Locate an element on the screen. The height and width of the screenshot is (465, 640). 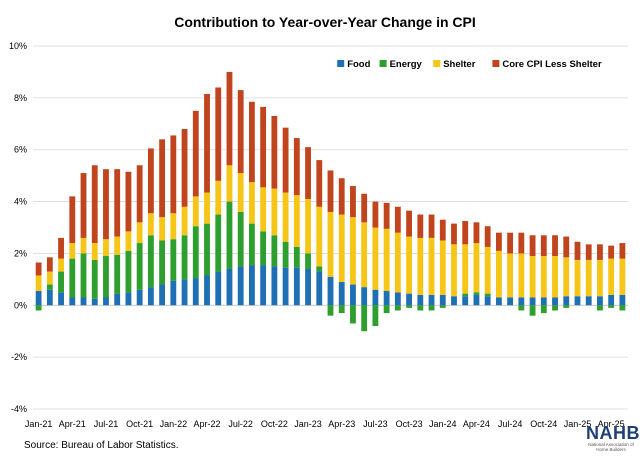
x-tick-label: Jul-21 is located at coordinates (106, 424).